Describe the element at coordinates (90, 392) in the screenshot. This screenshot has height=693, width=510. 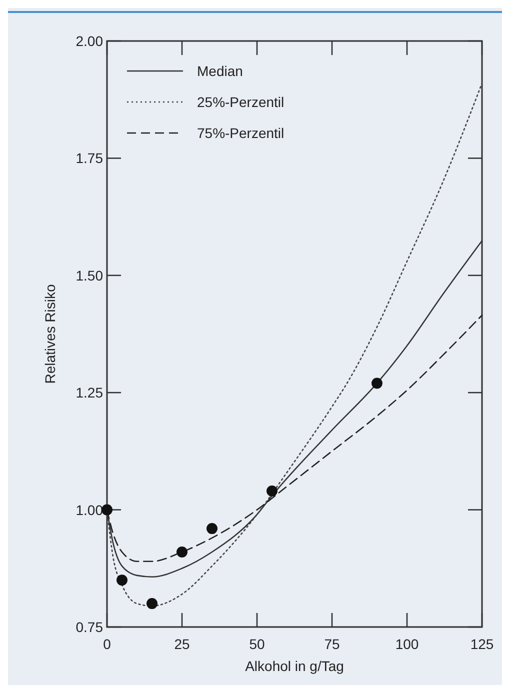
I see `y-tick-label: 1.25` at that location.